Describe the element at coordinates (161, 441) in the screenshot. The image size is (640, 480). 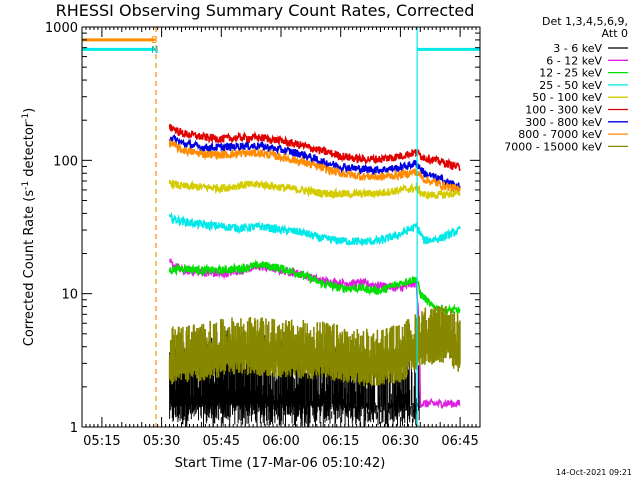
I see `x-tick-label: 05:30` at that location.